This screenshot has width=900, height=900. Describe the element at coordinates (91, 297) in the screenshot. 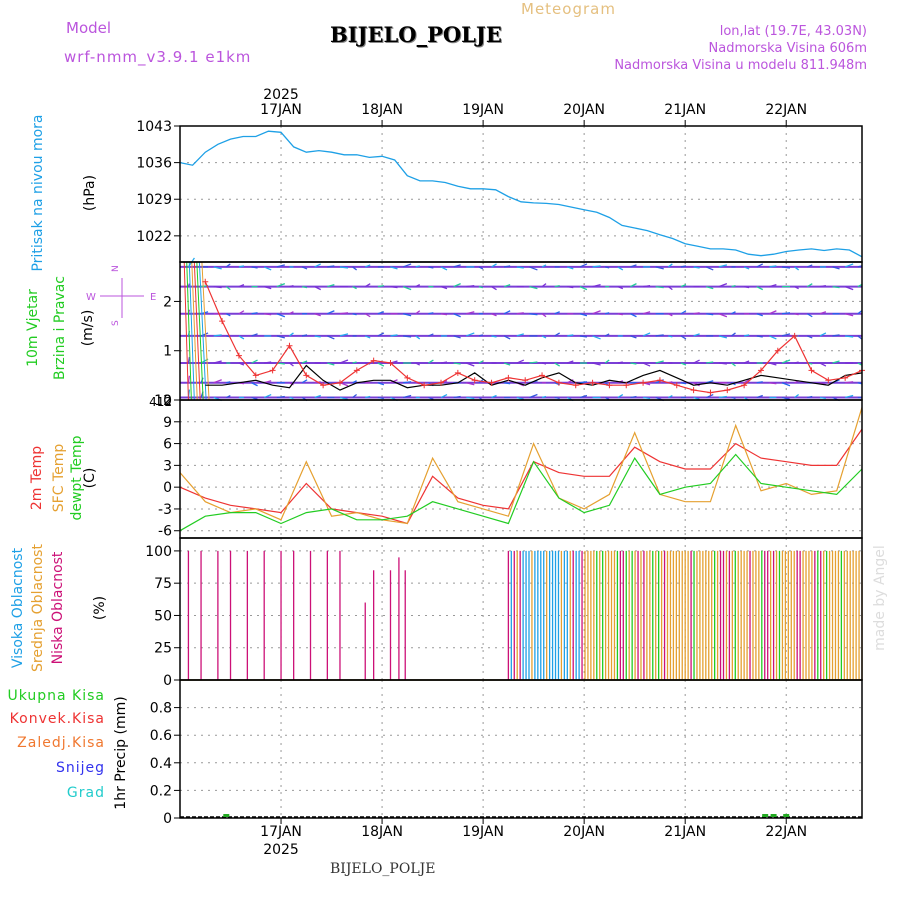

I see `compass-w: W` at that location.